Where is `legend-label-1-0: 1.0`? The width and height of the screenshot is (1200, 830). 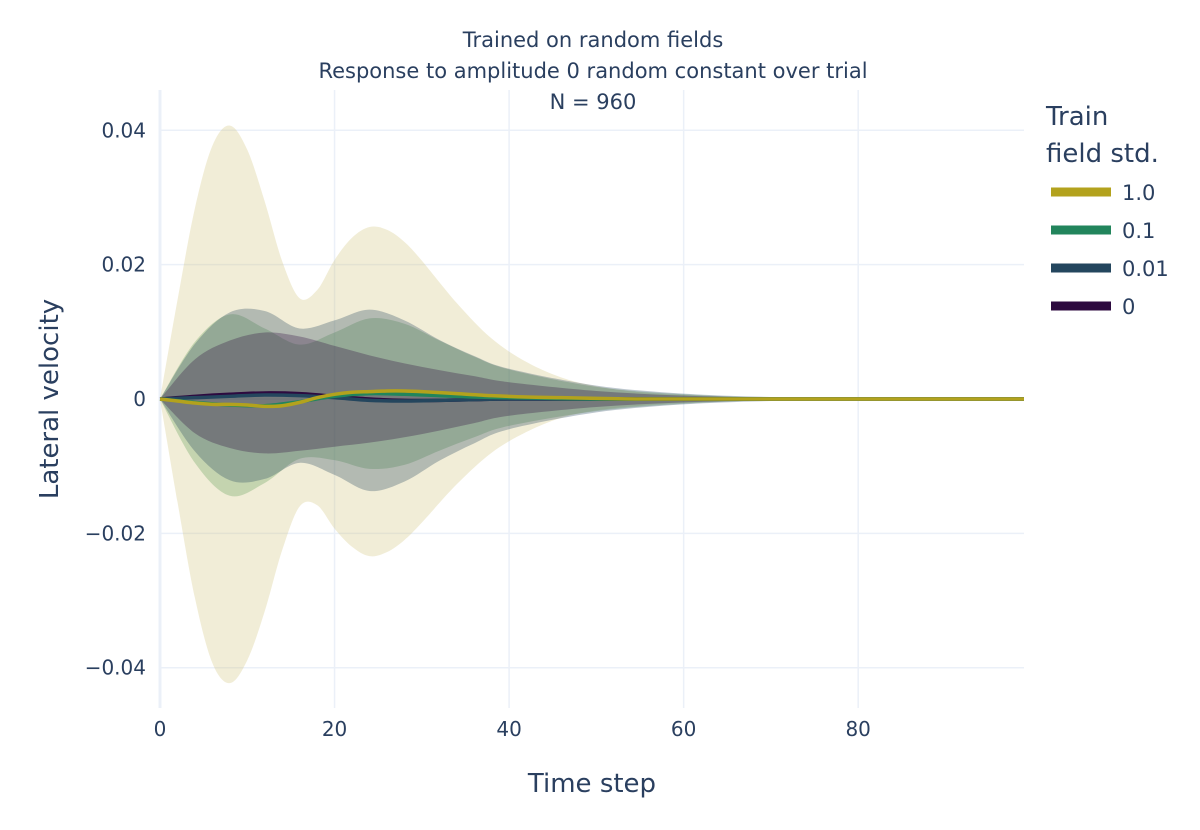 legend-label-1-0: 1.0 is located at coordinates (1138, 193).